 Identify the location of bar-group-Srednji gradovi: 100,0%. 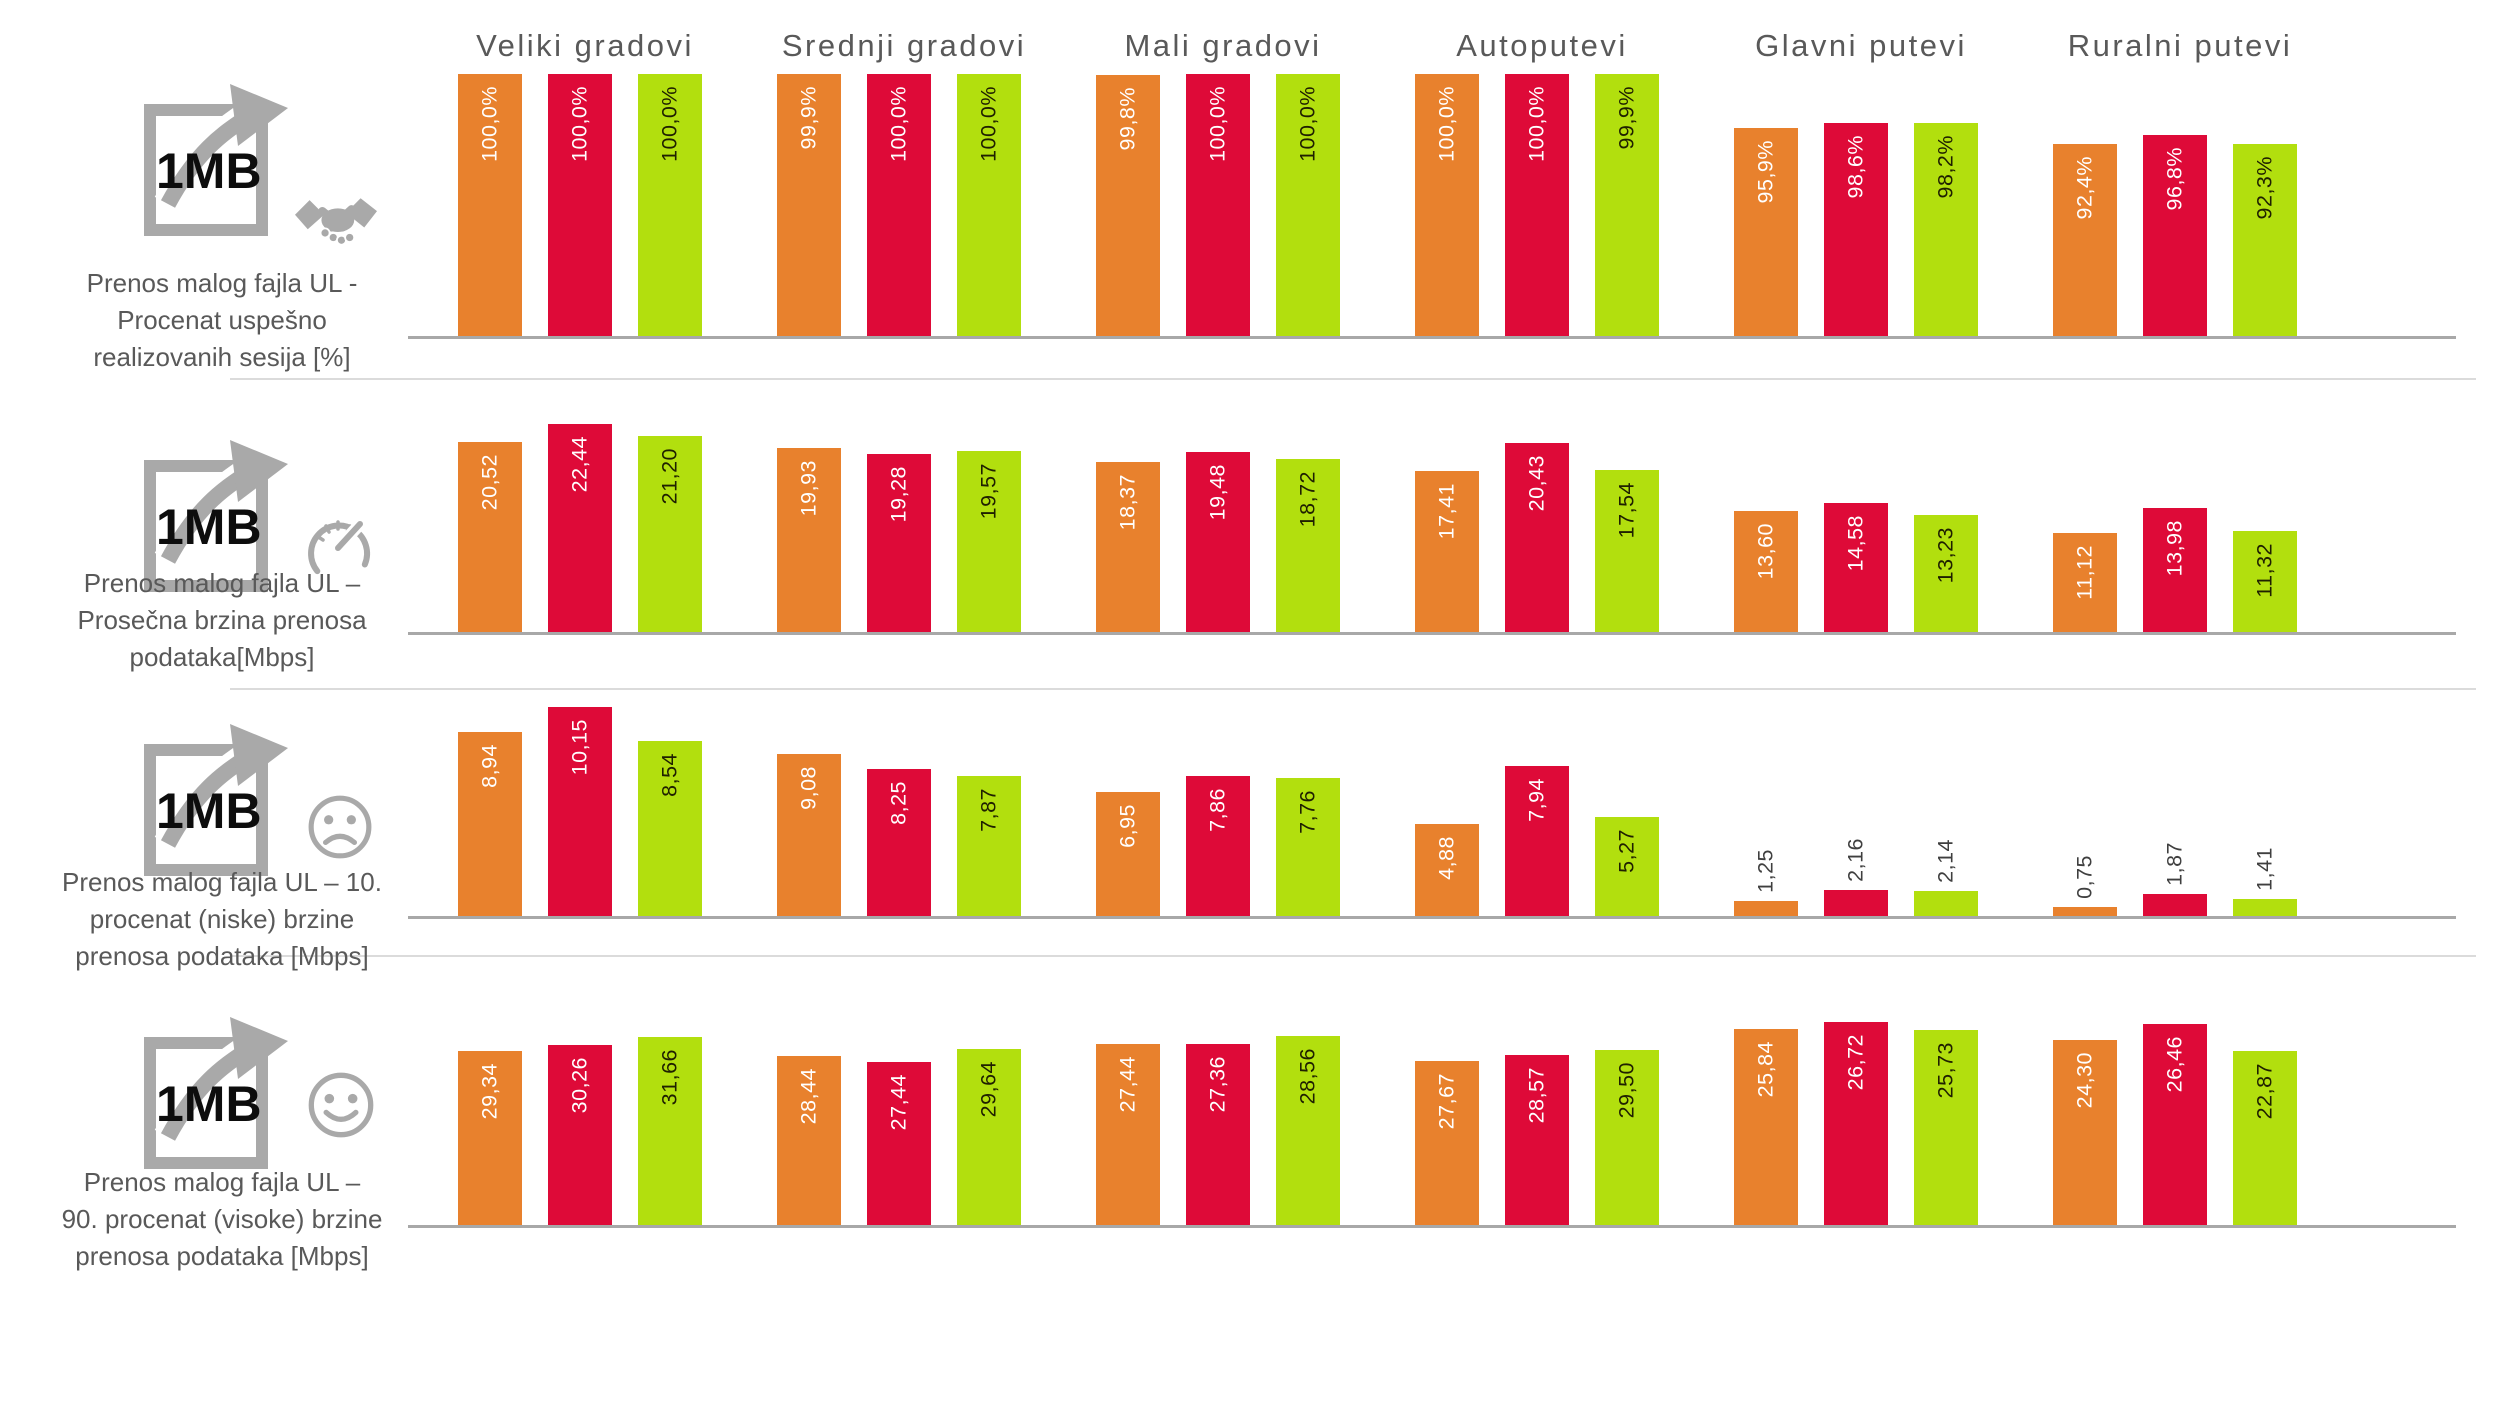
(899, 205).